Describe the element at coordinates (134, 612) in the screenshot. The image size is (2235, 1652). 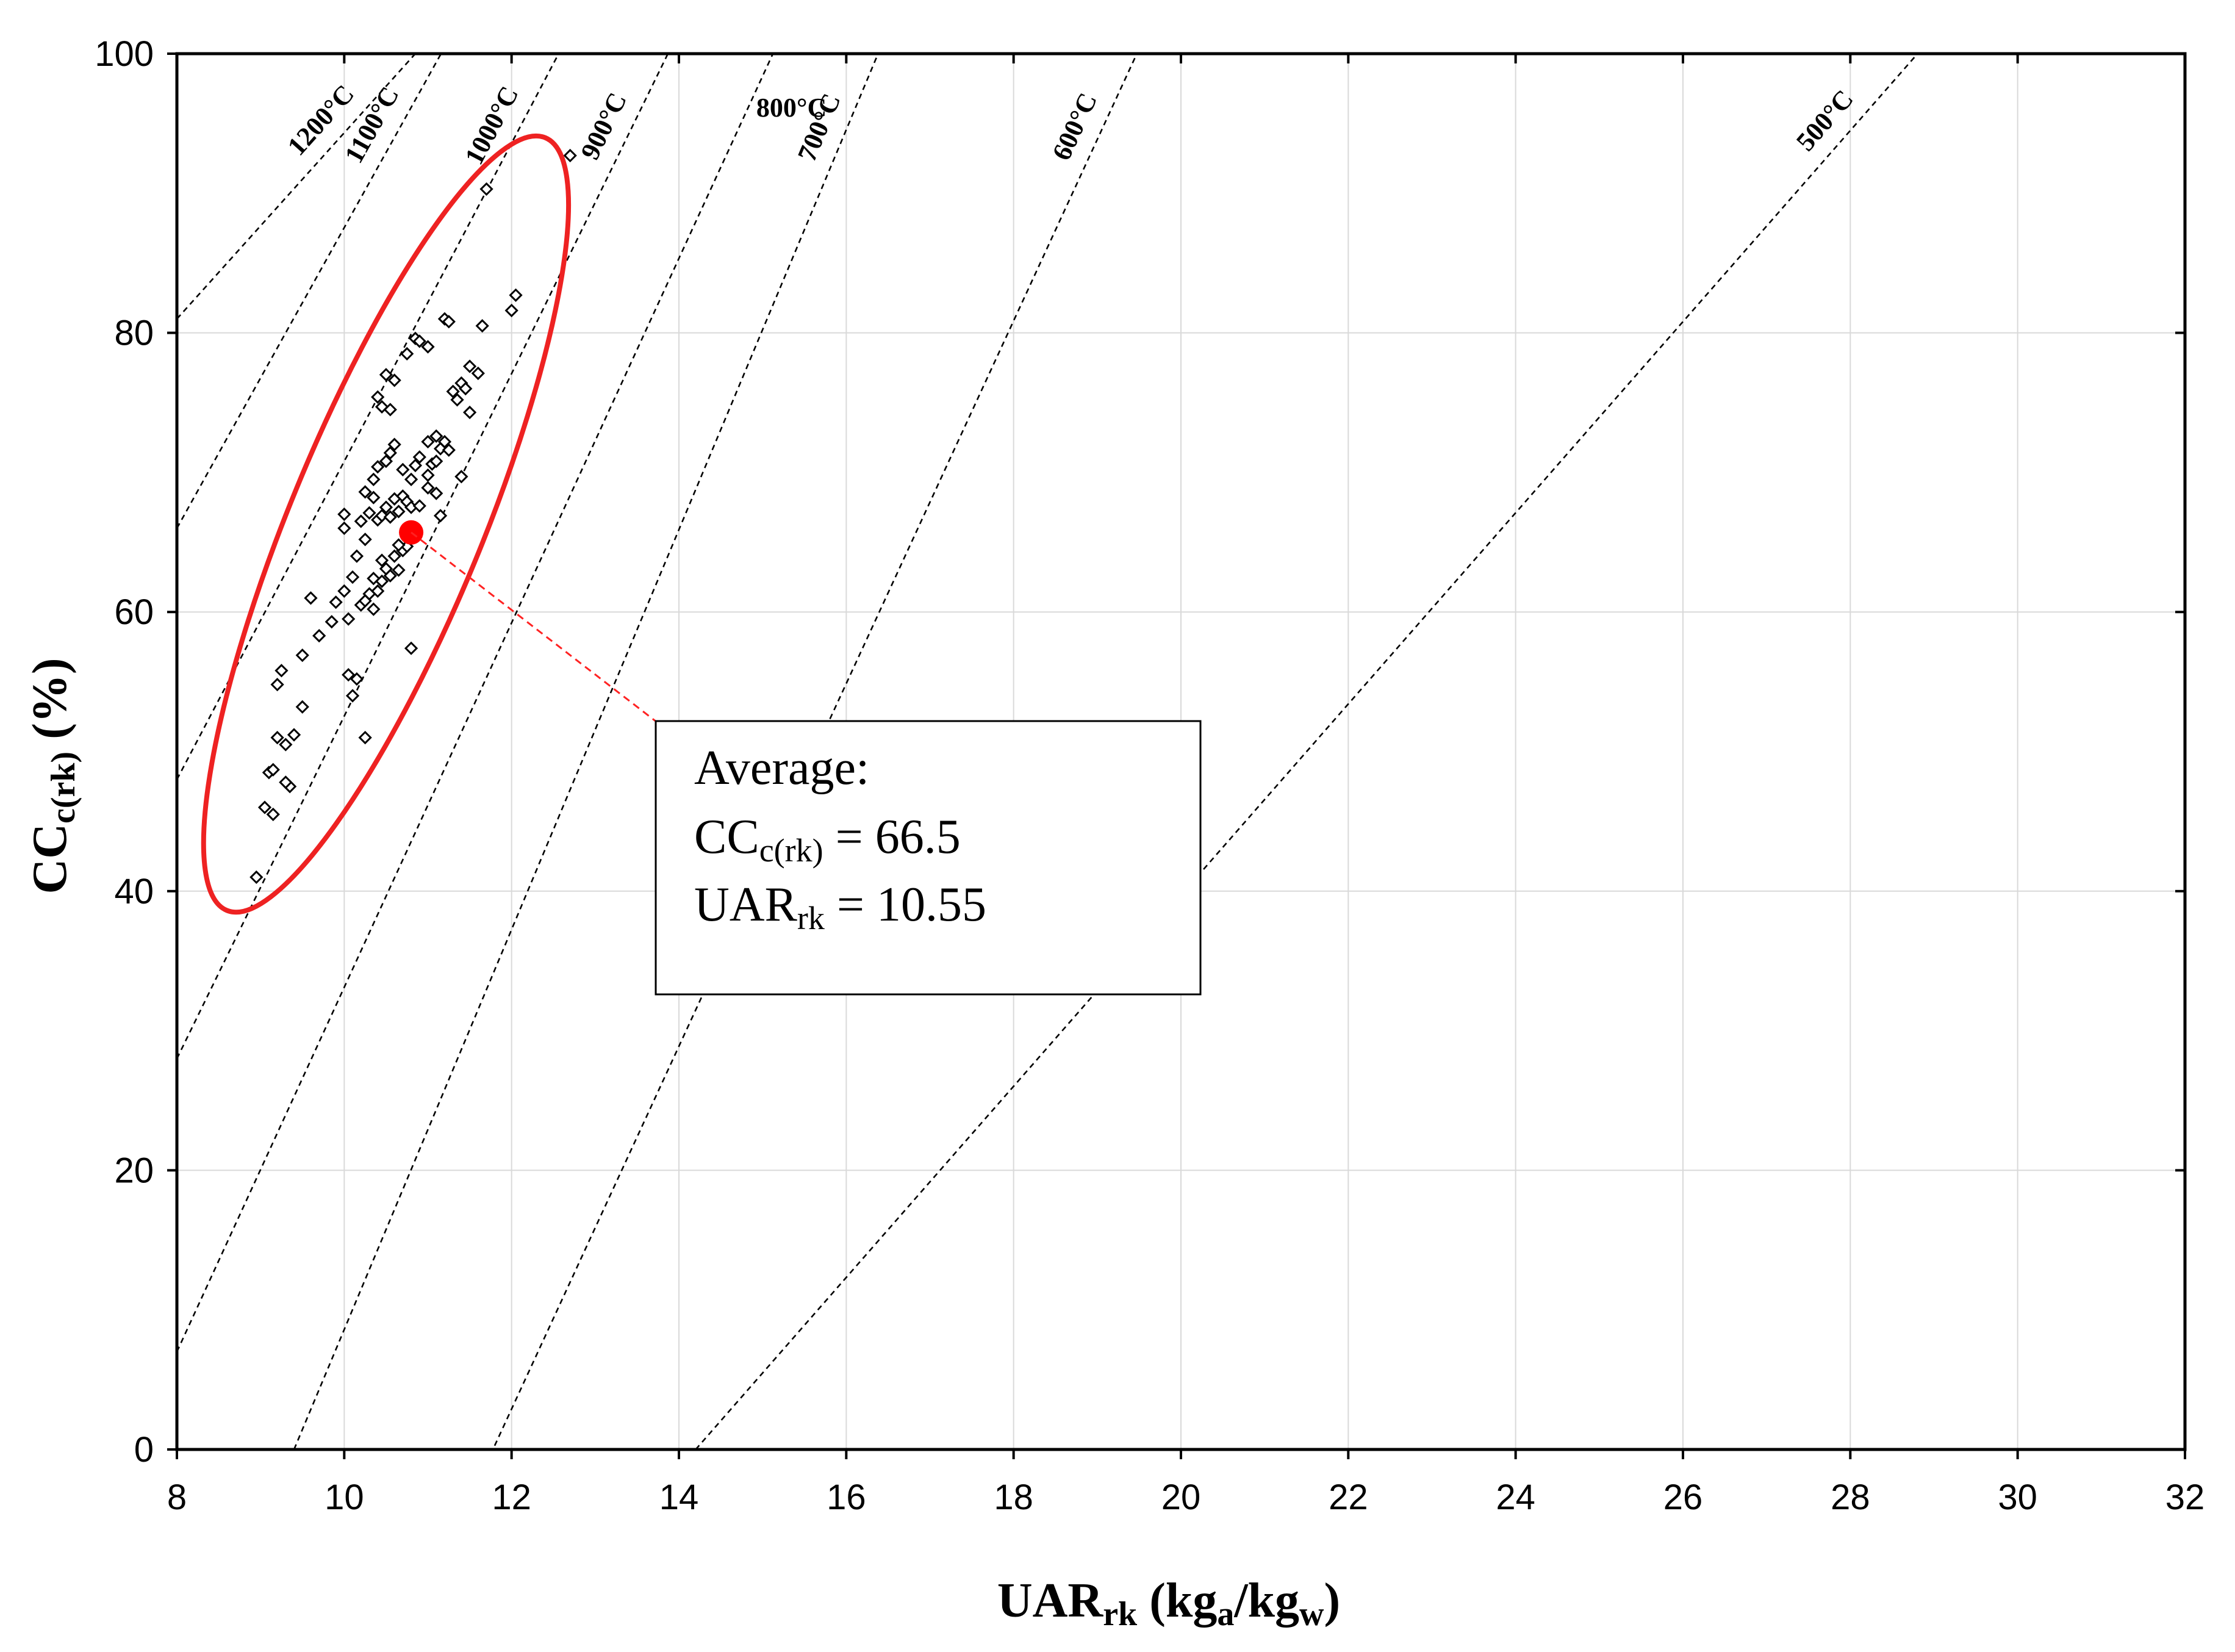
I see `y-tick-label: 60` at that location.